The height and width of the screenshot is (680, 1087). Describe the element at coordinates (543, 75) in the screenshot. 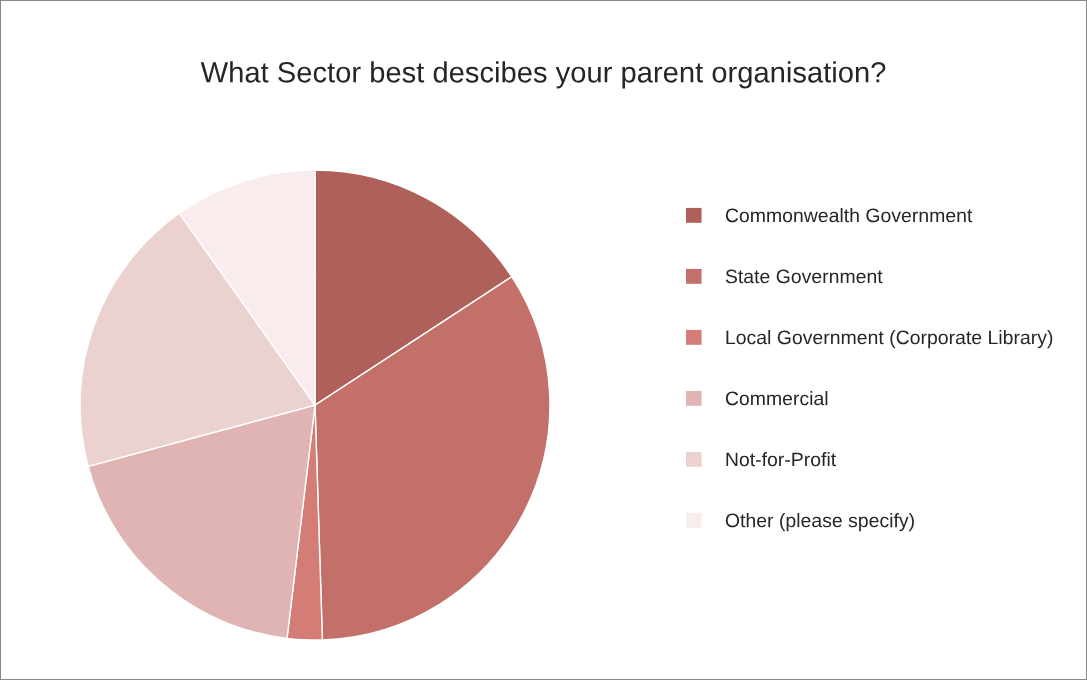

I see `chart-title: What Sector best descibes your parent organisation?` at that location.